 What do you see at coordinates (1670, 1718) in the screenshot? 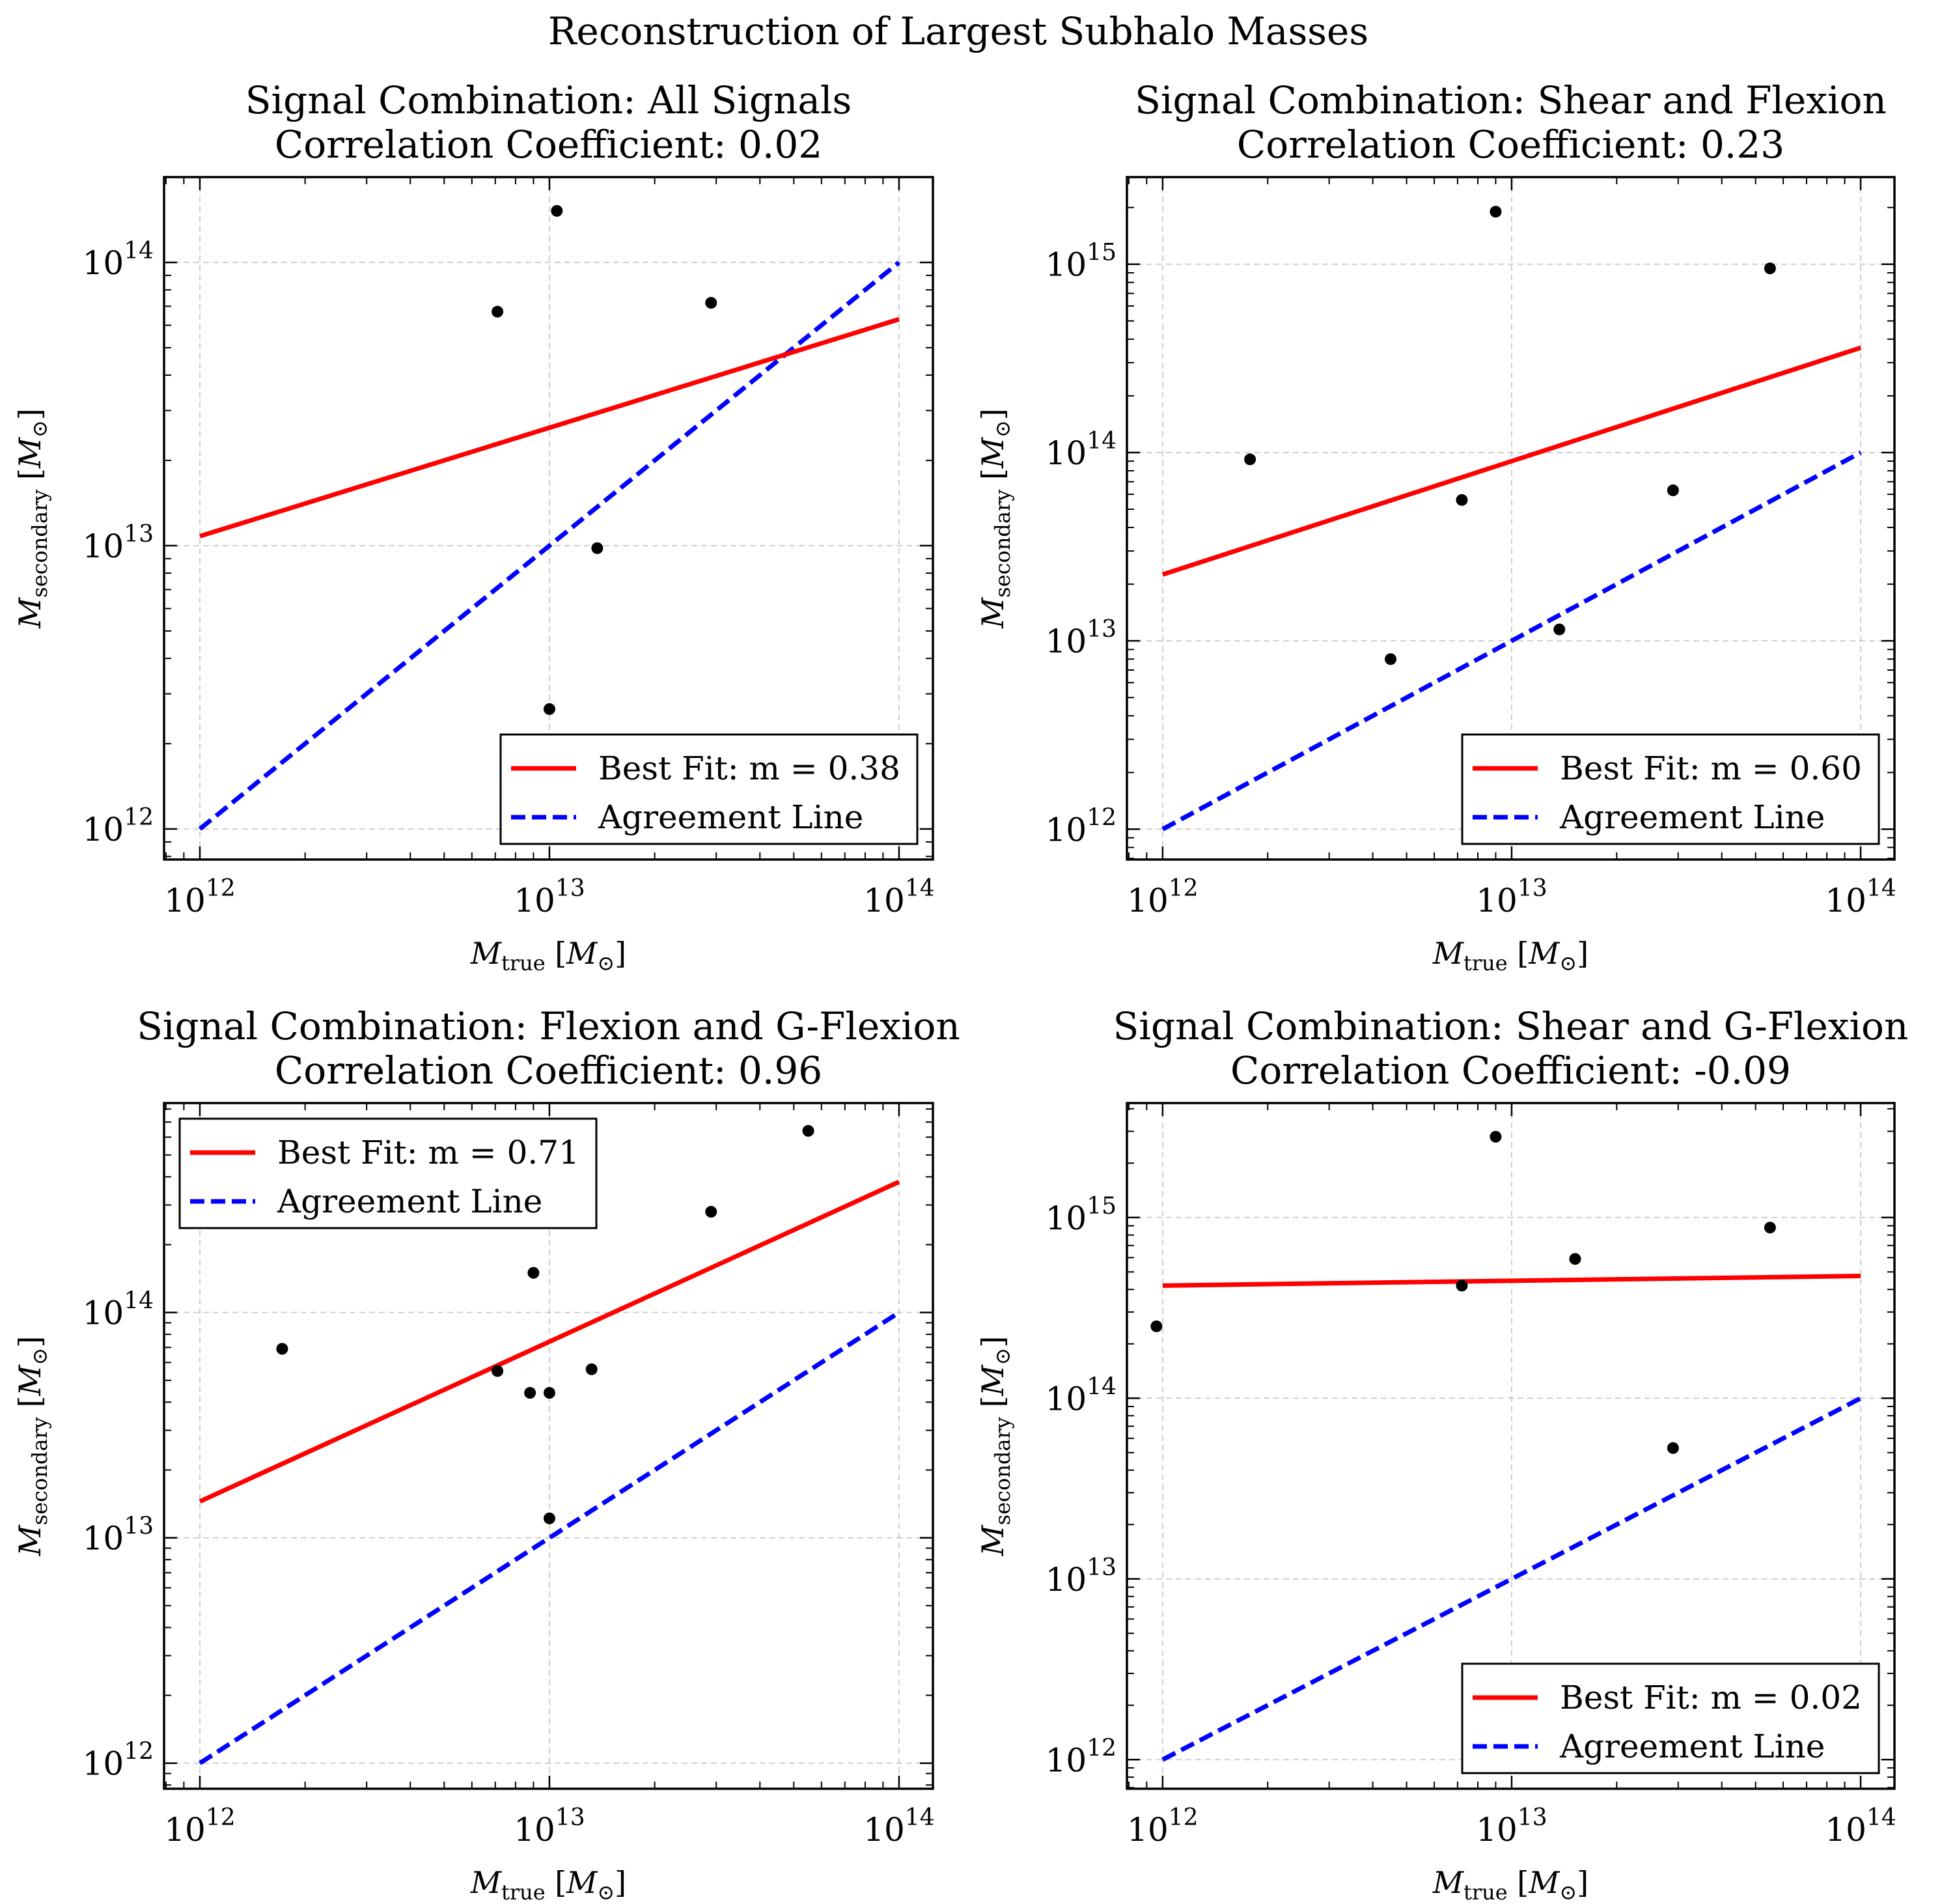
I see `legend: Best Fit: m = 0.02 Agreement Line` at bounding box center [1670, 1718].